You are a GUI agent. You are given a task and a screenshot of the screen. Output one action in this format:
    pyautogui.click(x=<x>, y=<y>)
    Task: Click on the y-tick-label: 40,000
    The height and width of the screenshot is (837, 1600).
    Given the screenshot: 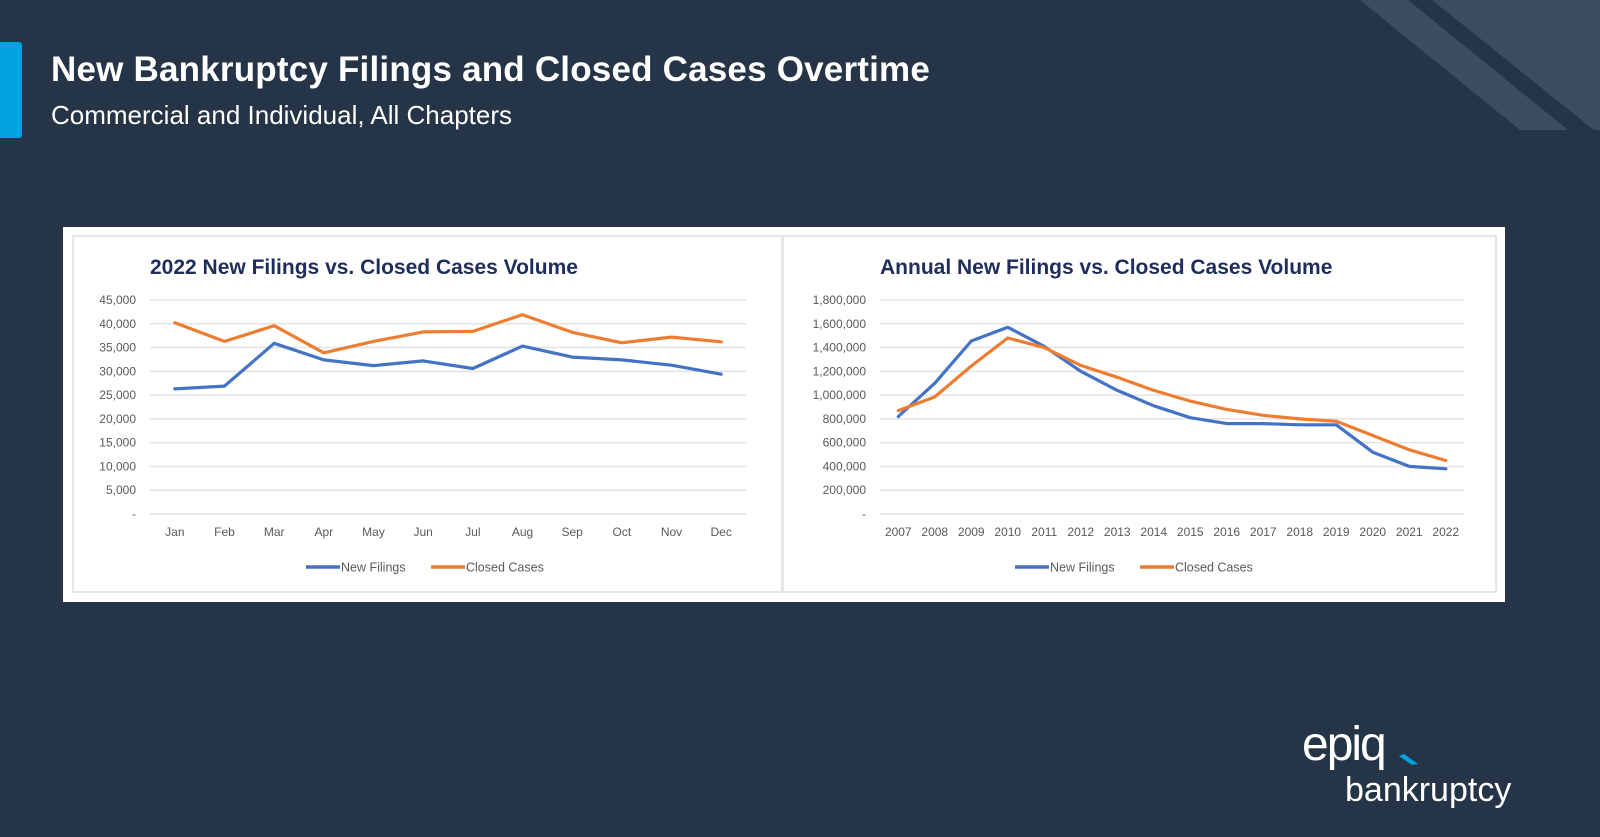 What is the action you would take?
    pyautogui.click(x=117, y=324)
    